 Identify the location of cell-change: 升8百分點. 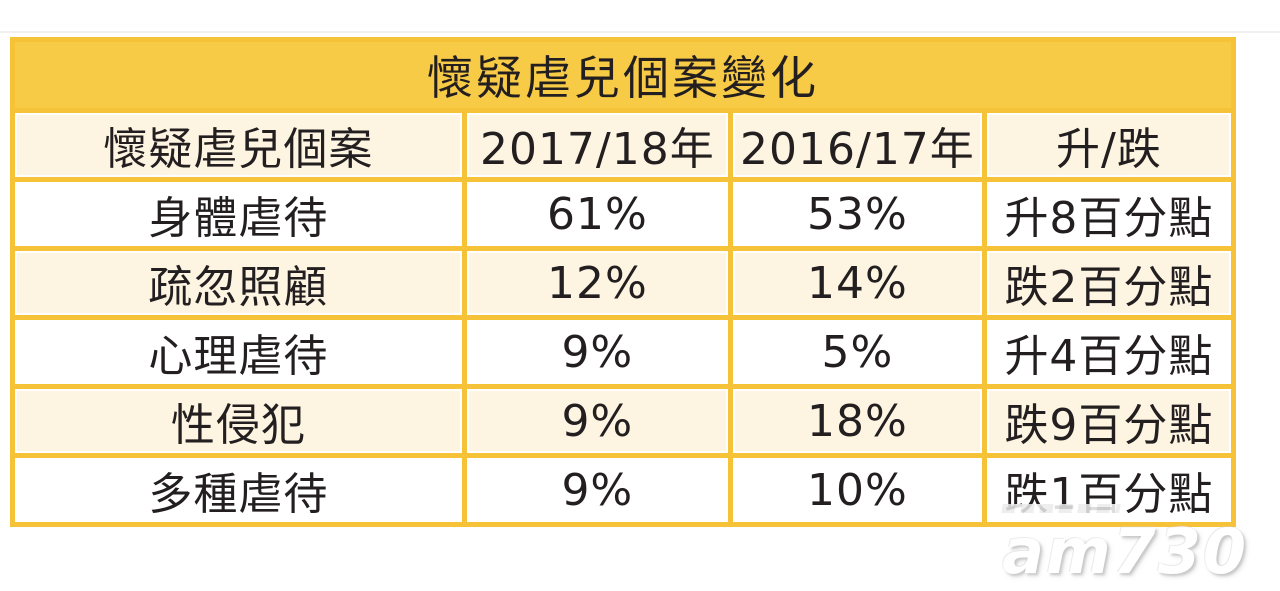
(1109, 214).